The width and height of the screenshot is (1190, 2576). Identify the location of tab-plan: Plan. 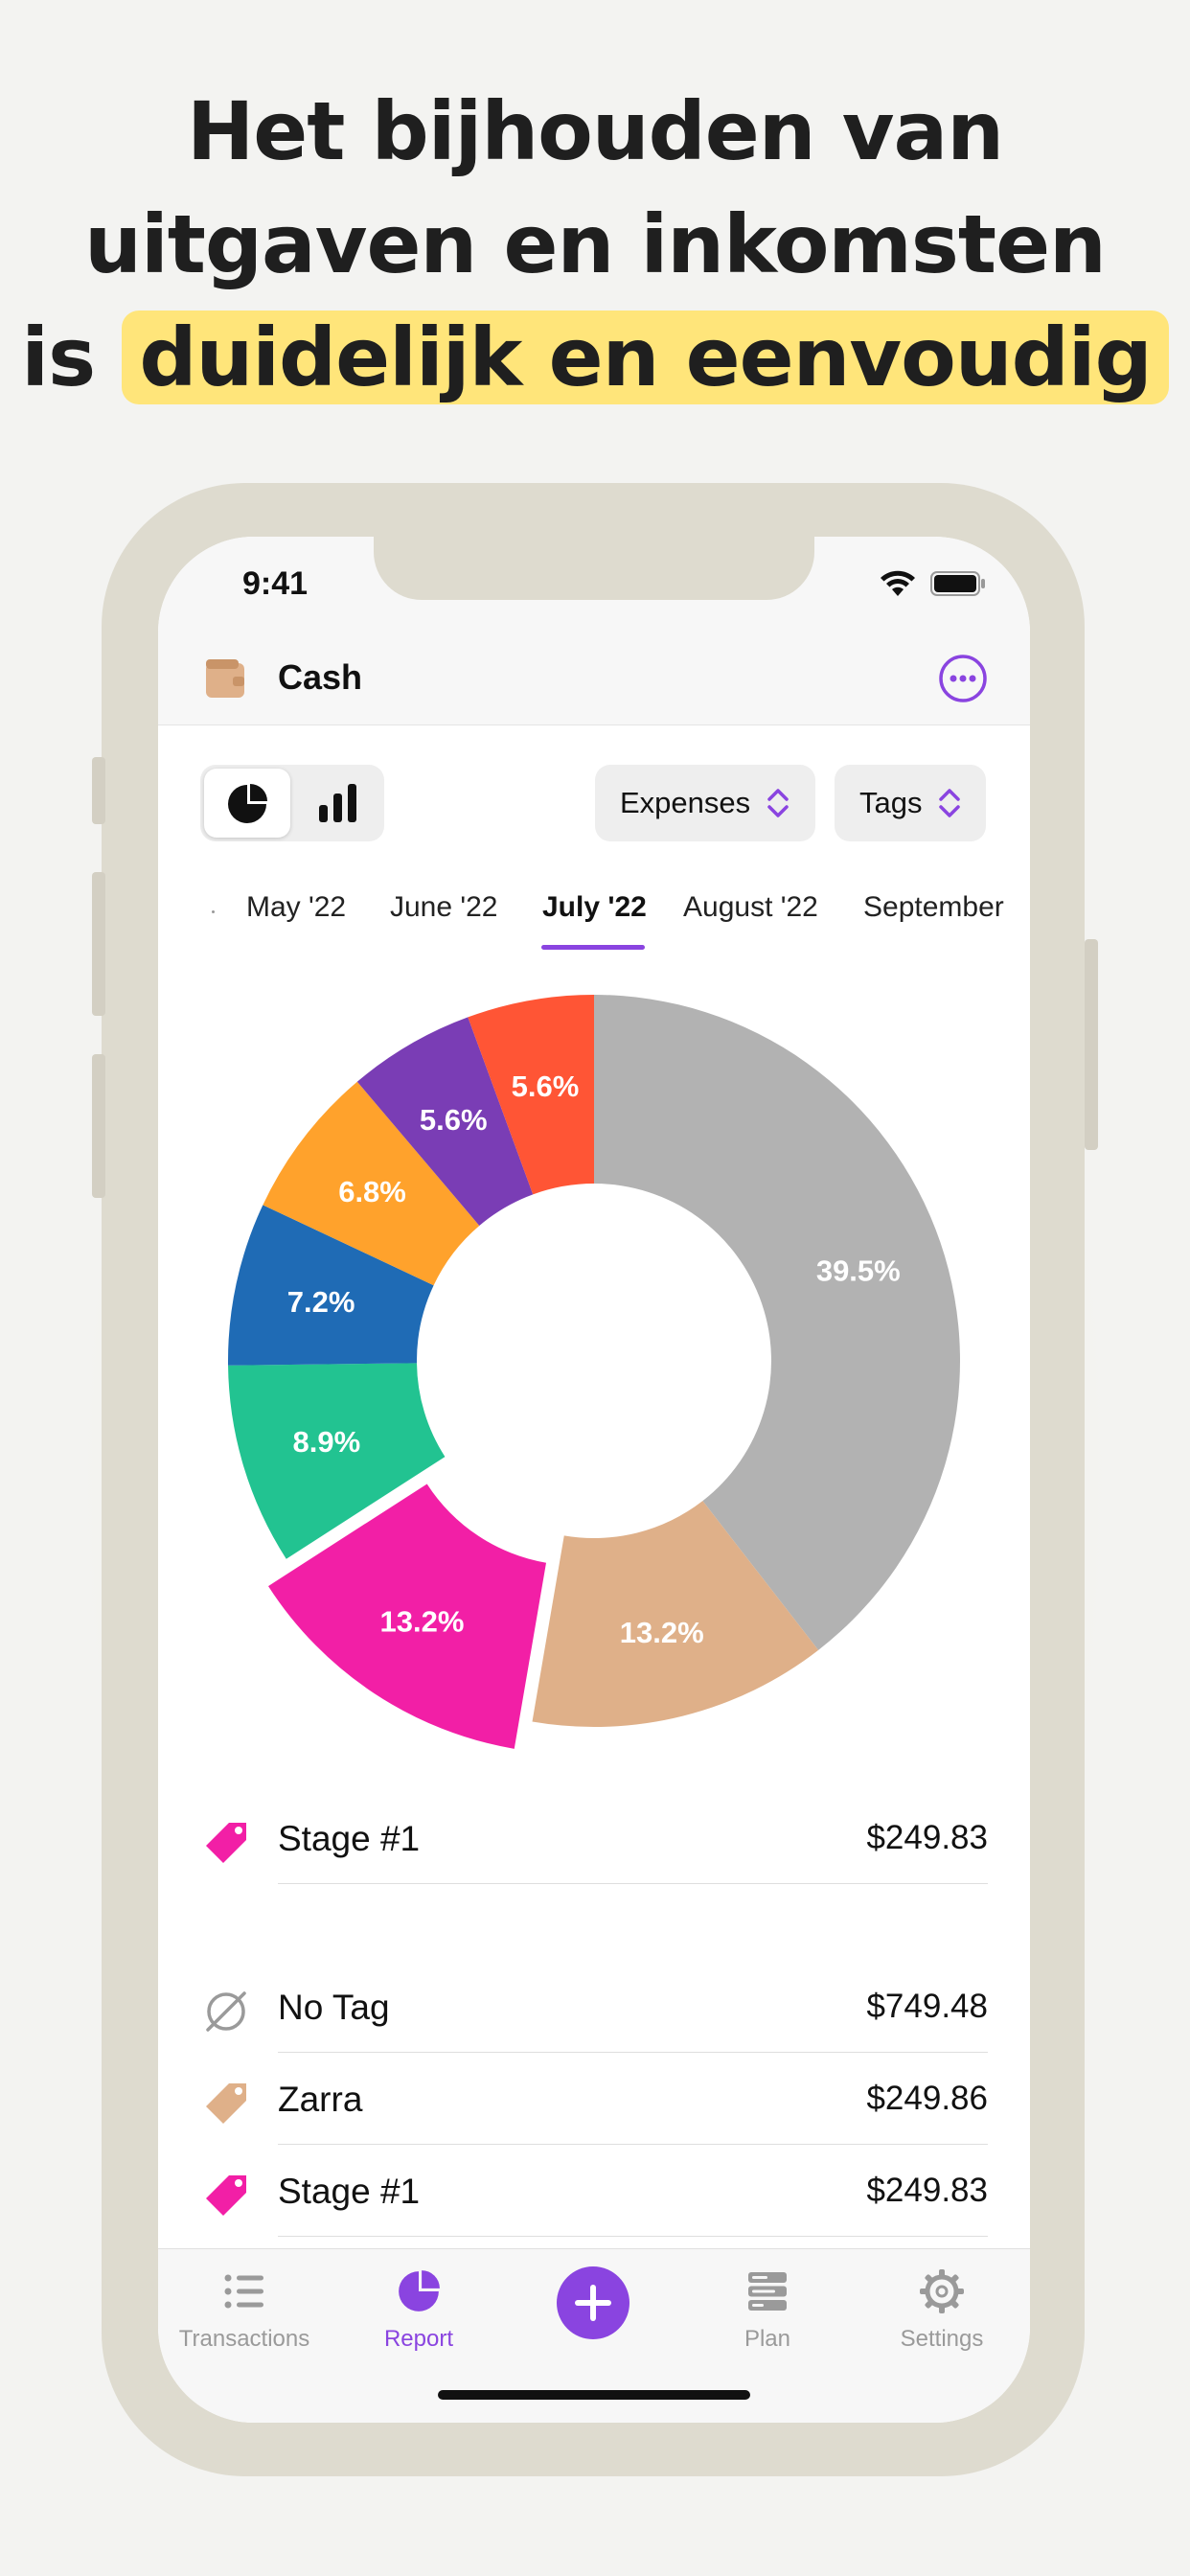
(767, 2309).